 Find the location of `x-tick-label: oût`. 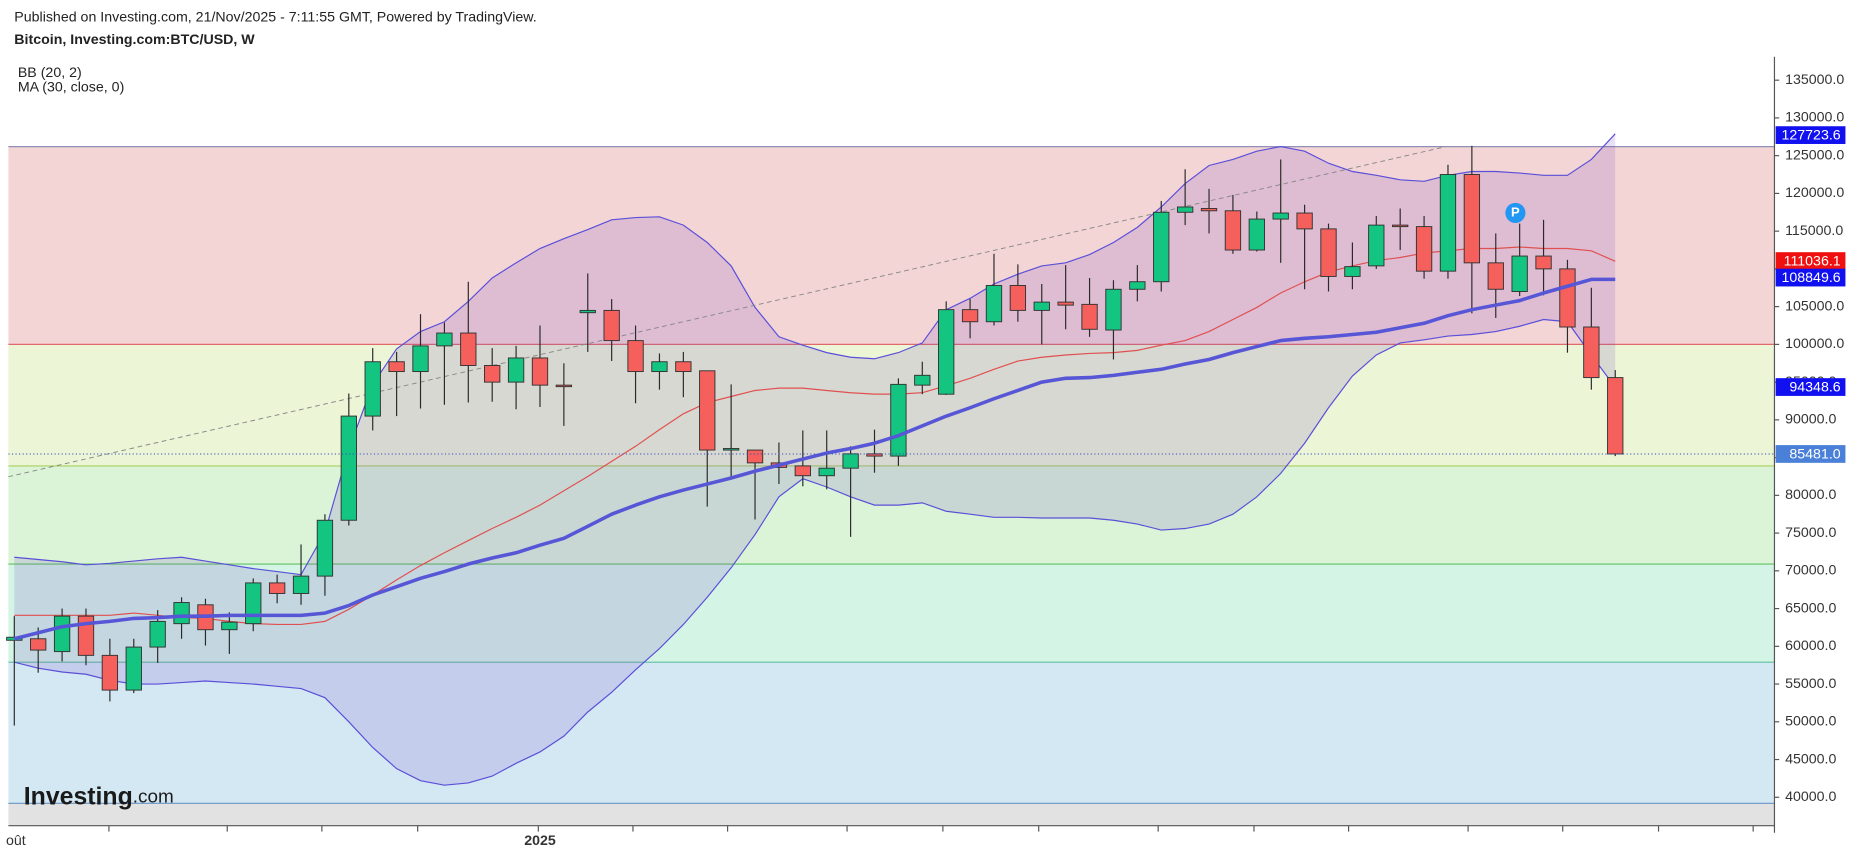

x-tick-label: oût is located at coordinates (16, 841).